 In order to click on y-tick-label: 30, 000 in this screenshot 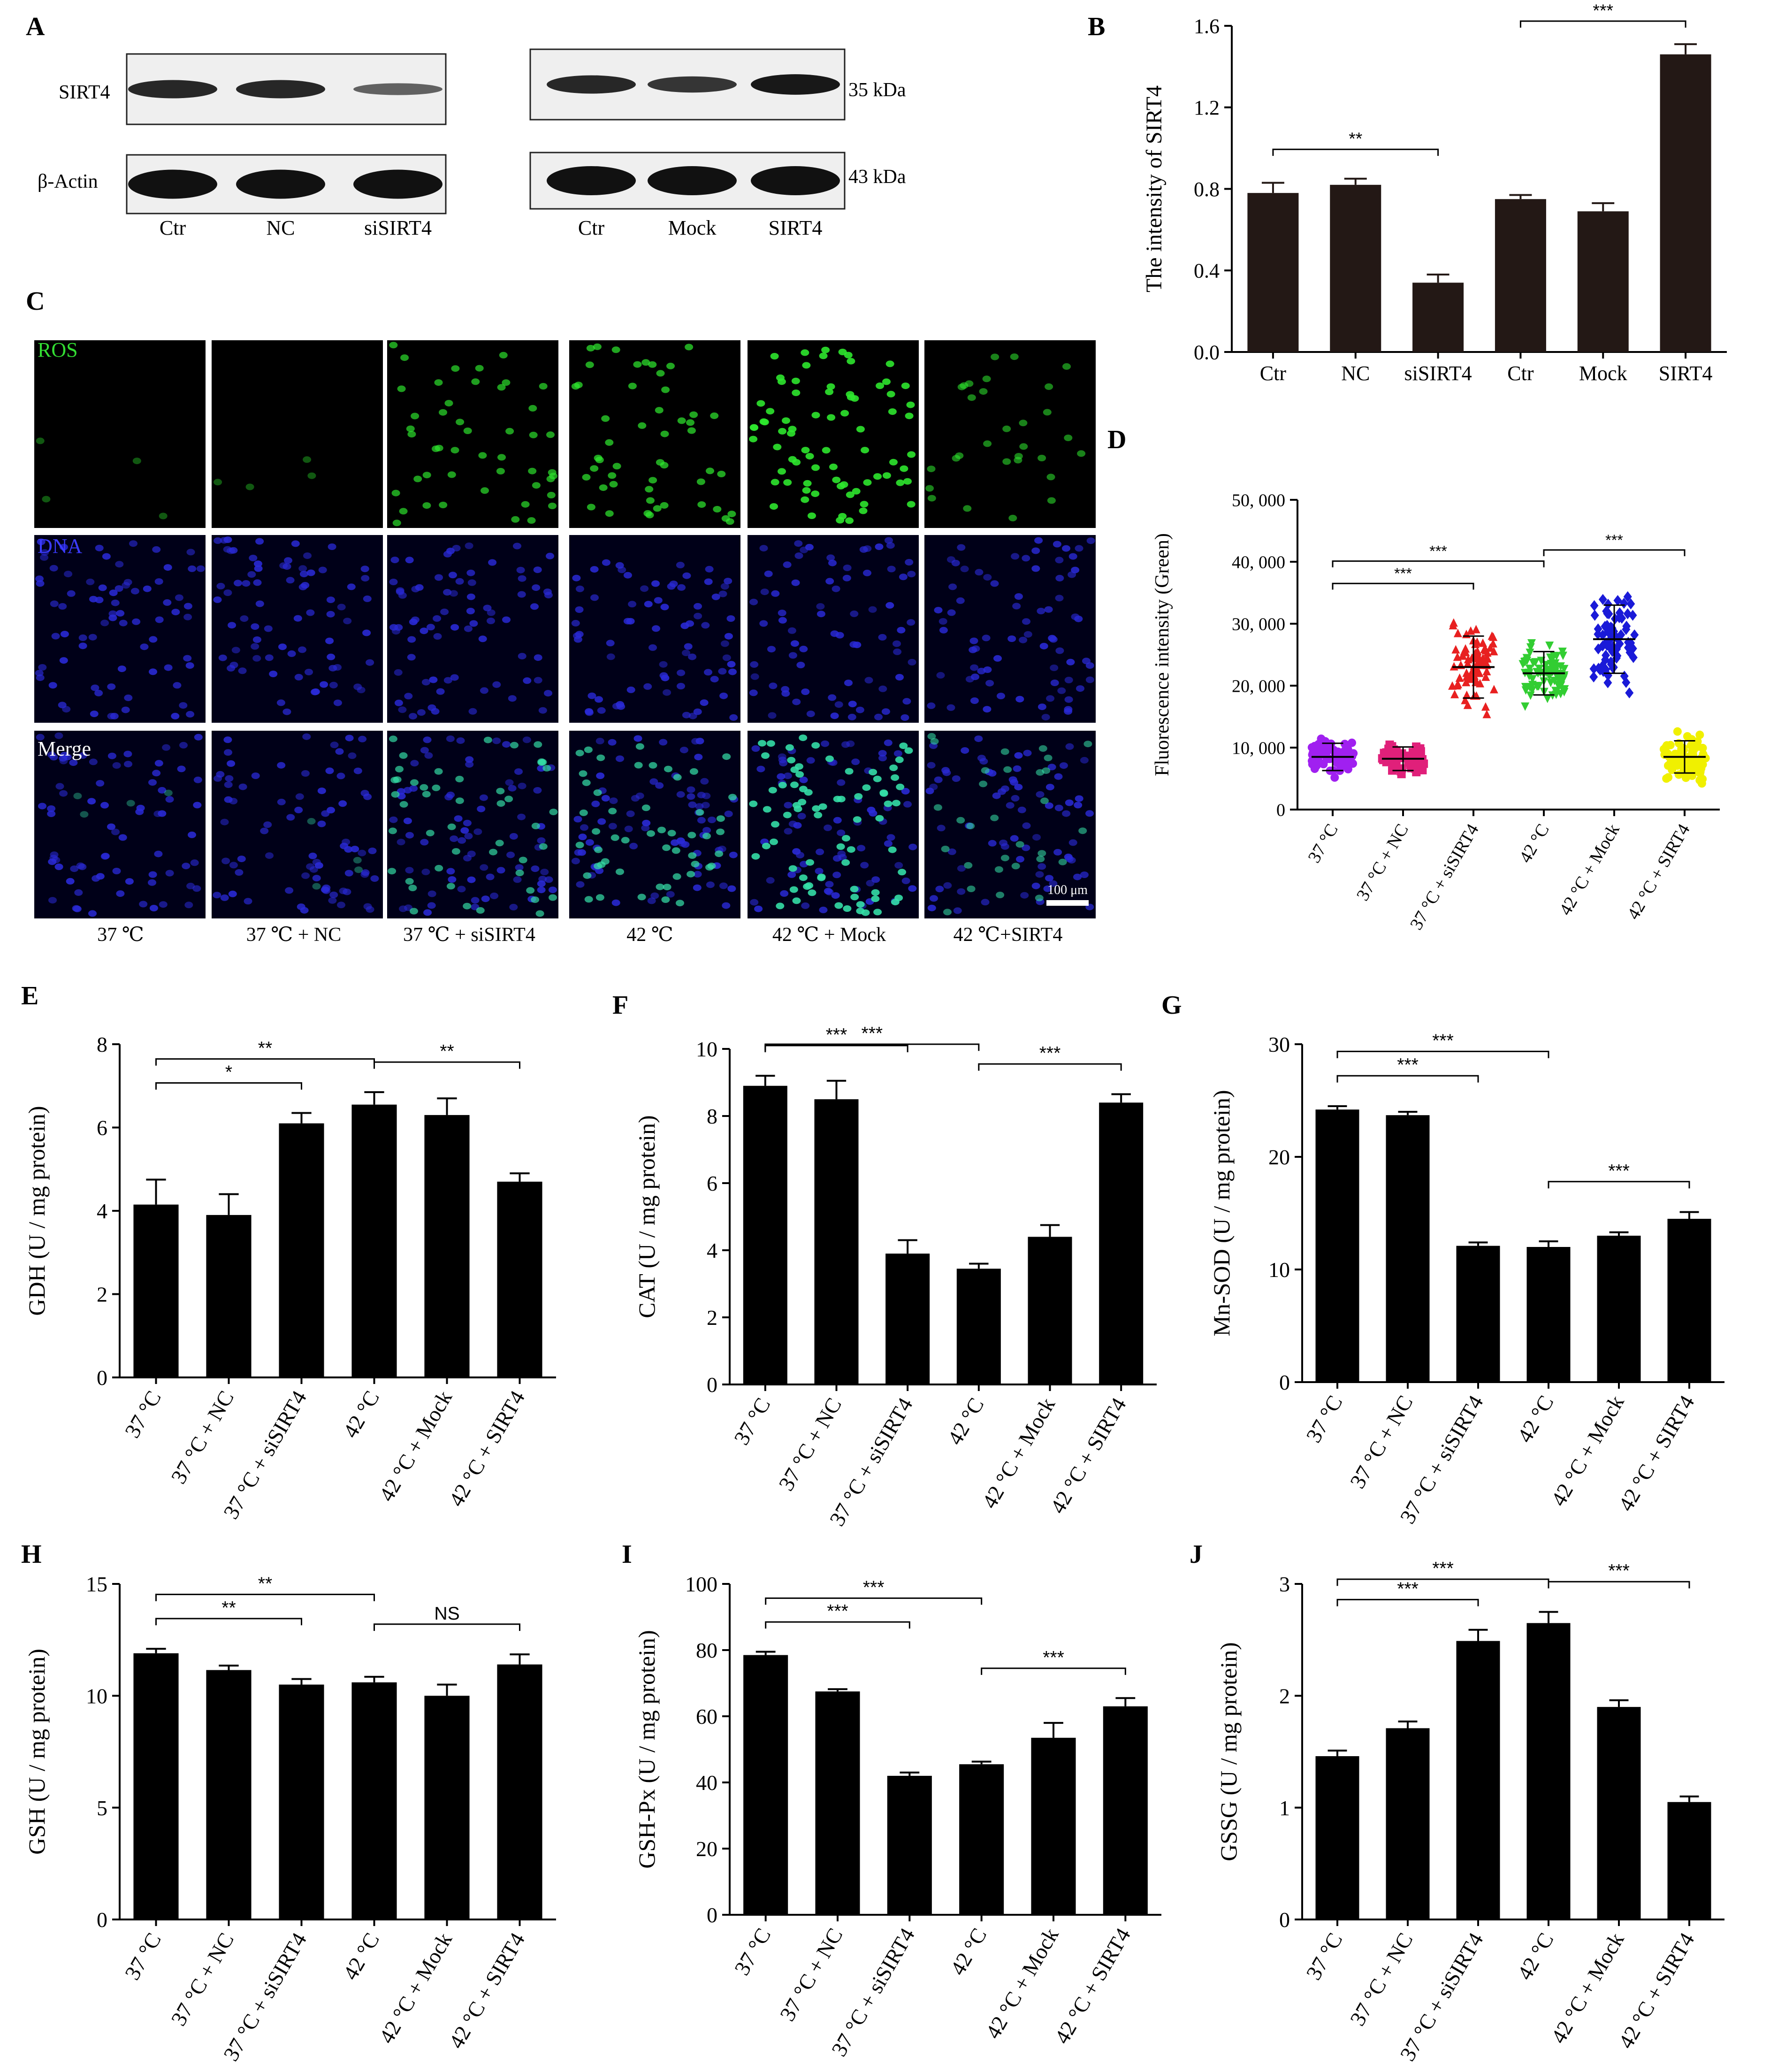, I will do `click(1258, 624)`.